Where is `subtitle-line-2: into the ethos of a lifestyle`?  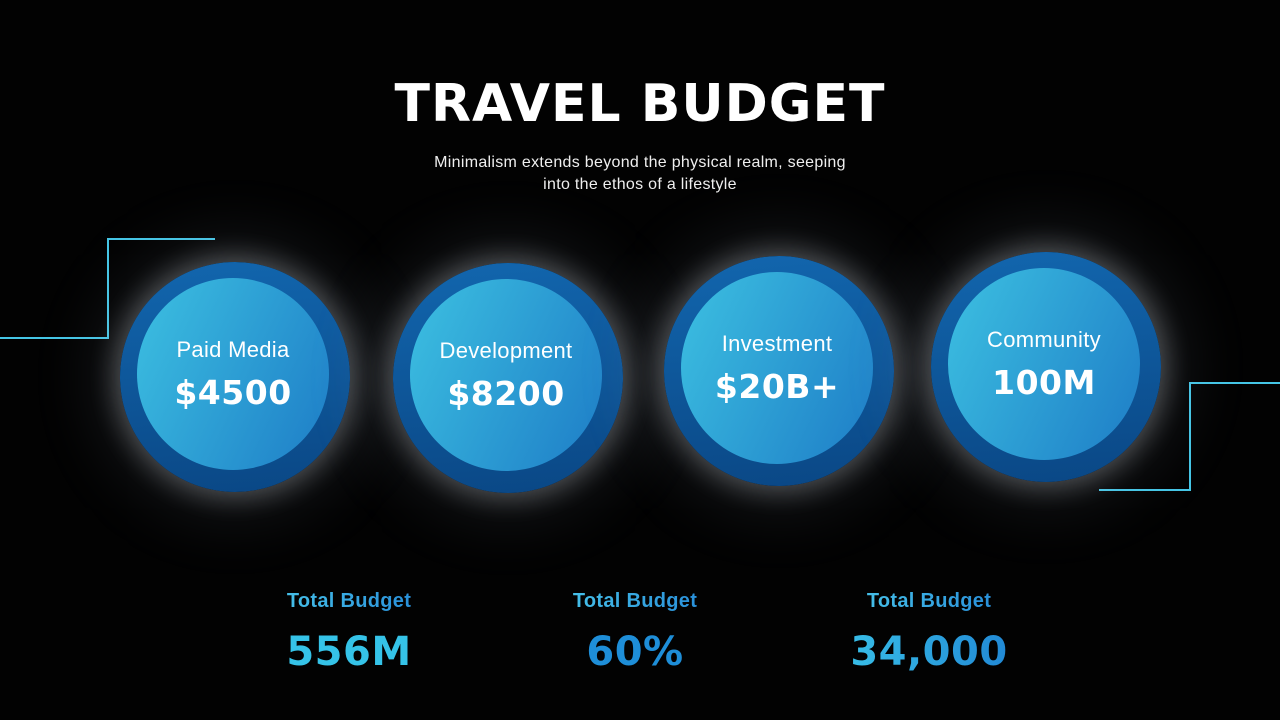
subtitle-line-2: into the ethos of a lifestyle is located at coordinates (640, 184).